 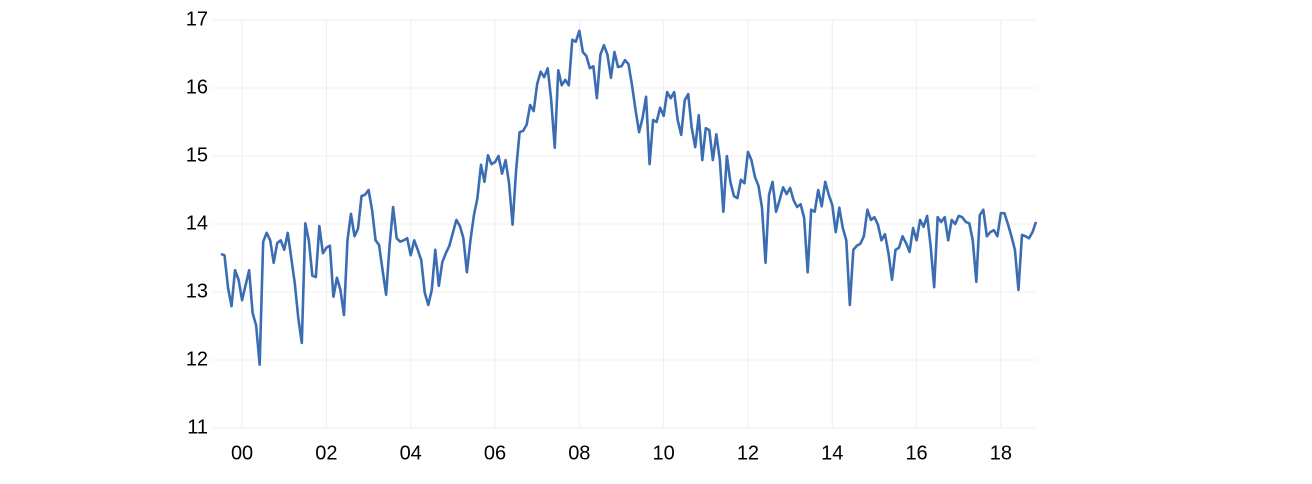 What do you see at coordinates (664, 453) in the screenshot?
I see `x-tick-label: 10` at bounding box center [664, 453].